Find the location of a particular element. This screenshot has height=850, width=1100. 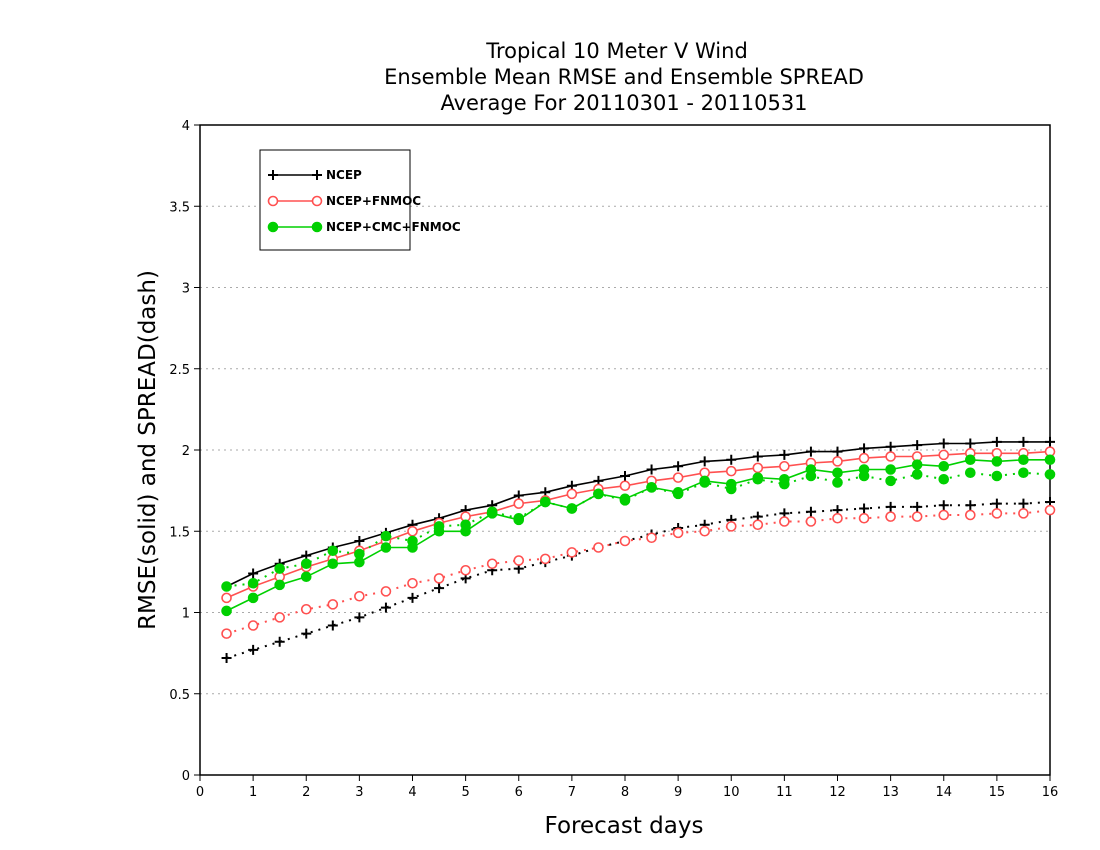

series-ncep-cmc-fnmoc is located at coordinates (638, 535).